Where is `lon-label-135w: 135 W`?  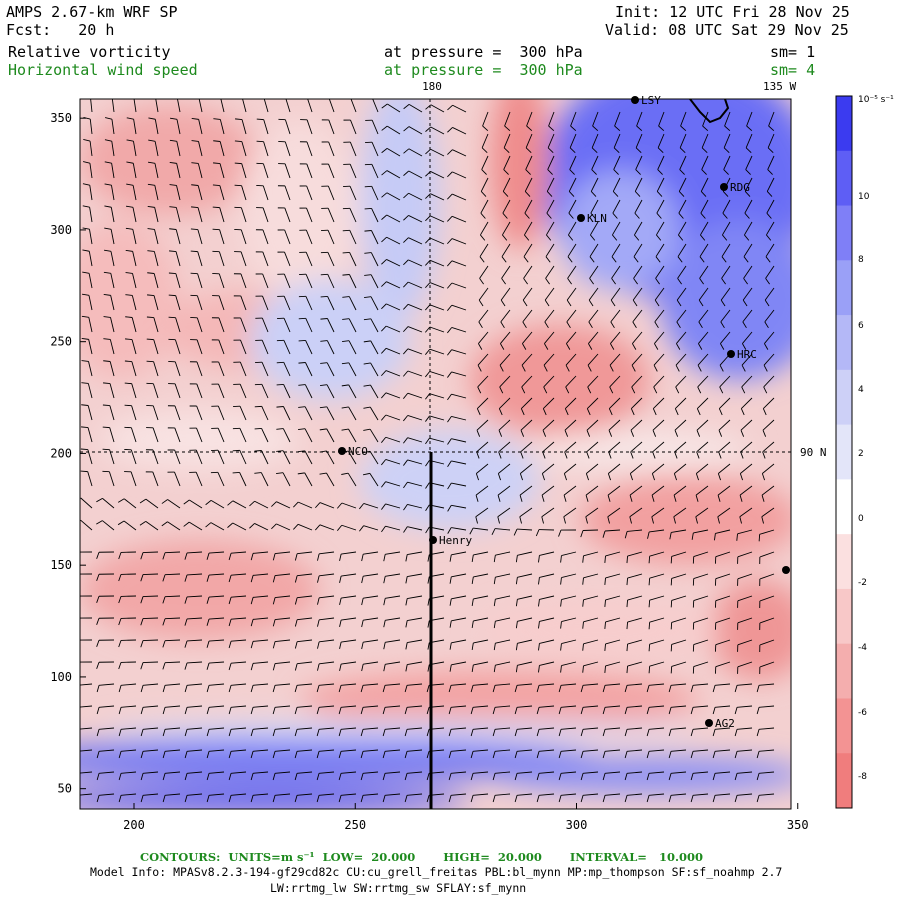
lon-label-135w: 135 W is located at coordinates (779, 86).